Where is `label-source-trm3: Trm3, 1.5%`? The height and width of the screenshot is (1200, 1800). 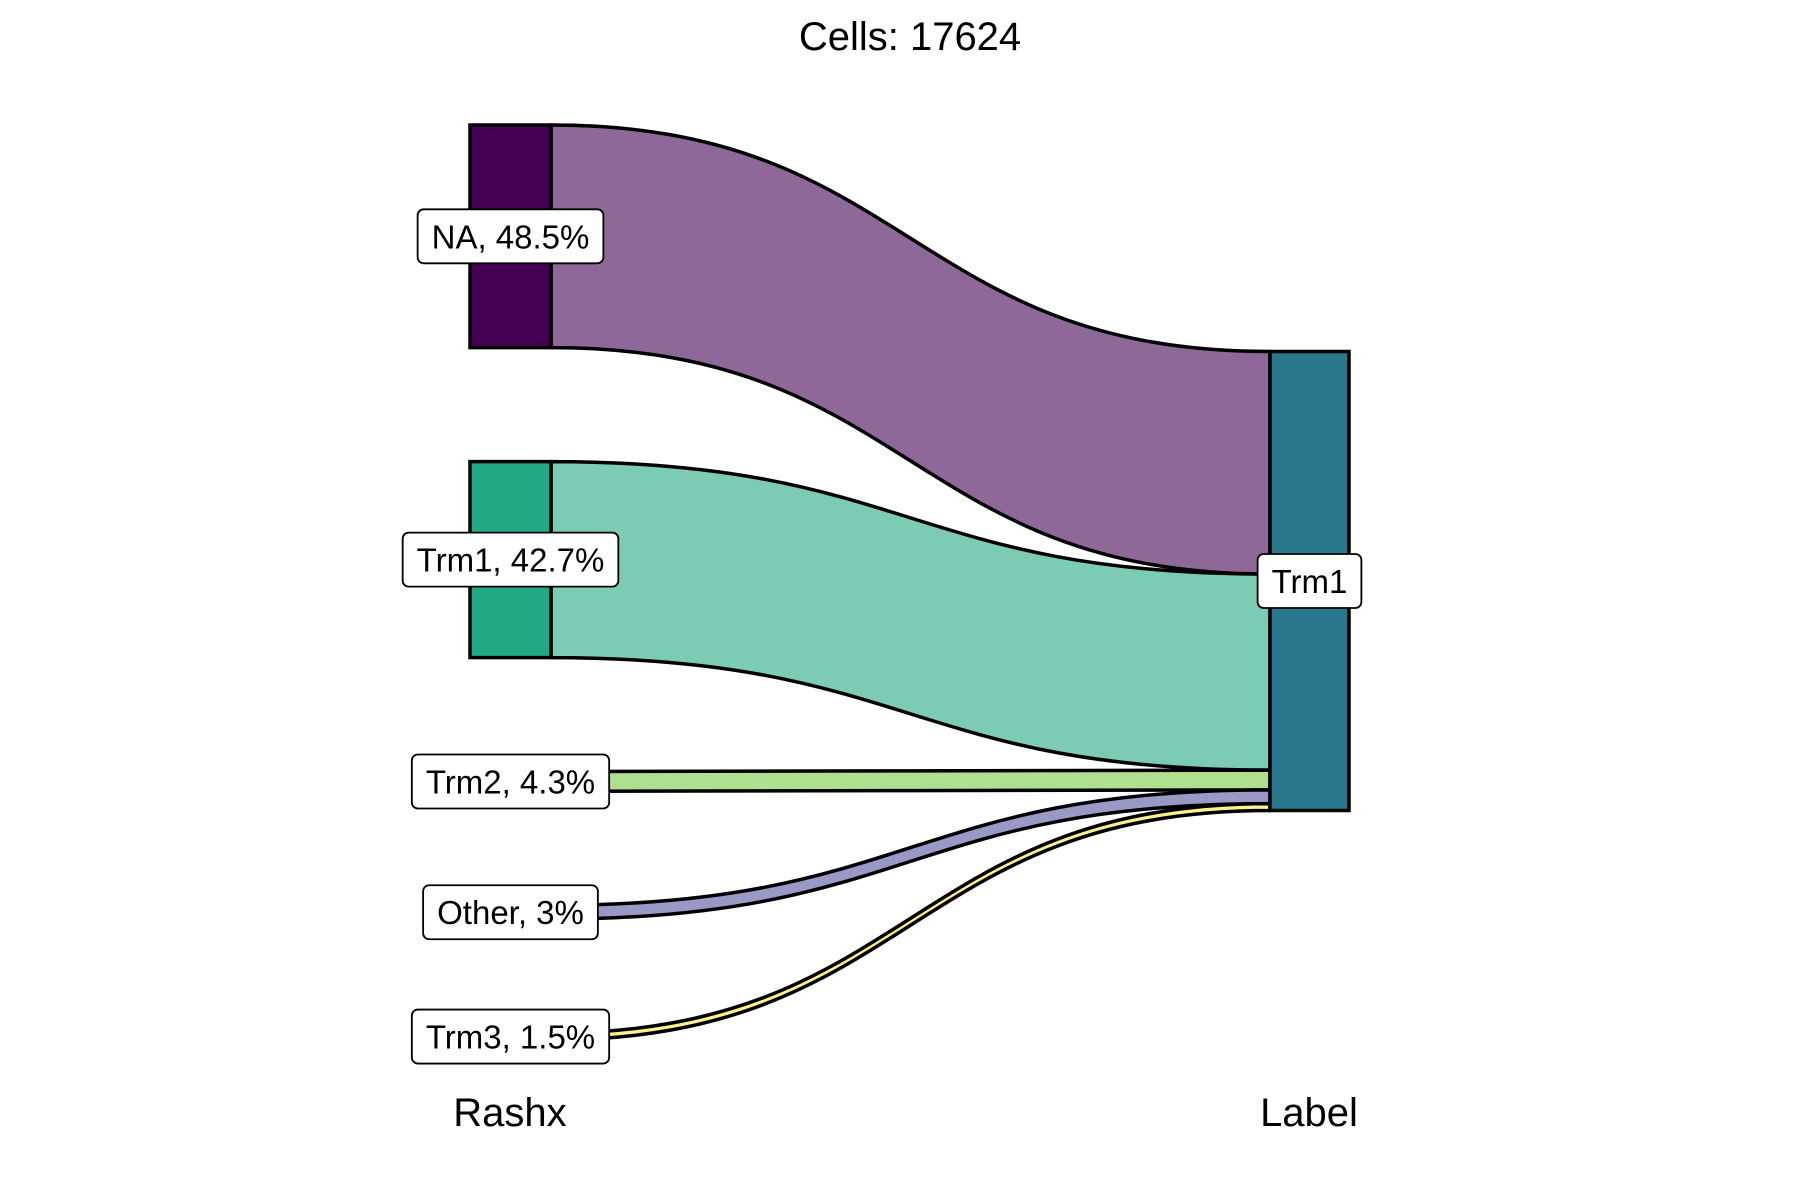 label-source-trm3: Trm3, 1.5% is located at coordinates (510, 1036).